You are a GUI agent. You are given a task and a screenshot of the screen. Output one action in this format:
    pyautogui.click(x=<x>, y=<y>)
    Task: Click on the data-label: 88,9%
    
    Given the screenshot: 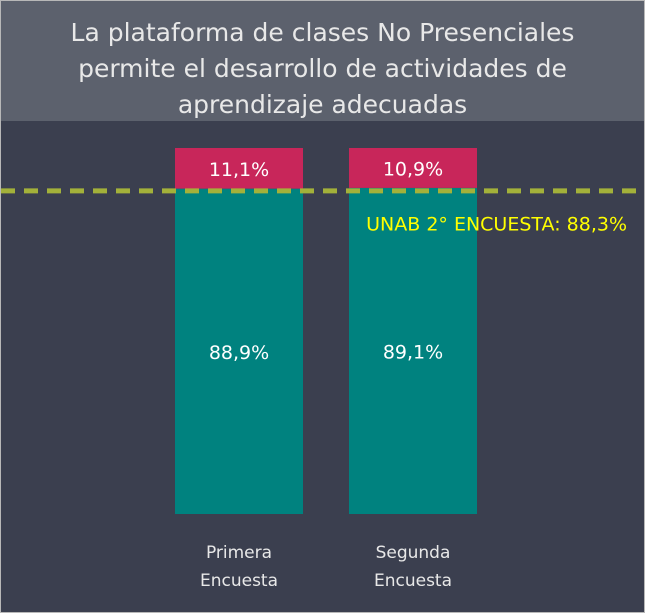 What is the action you would take?
    pyautogui.click(x=239, y=353)
    